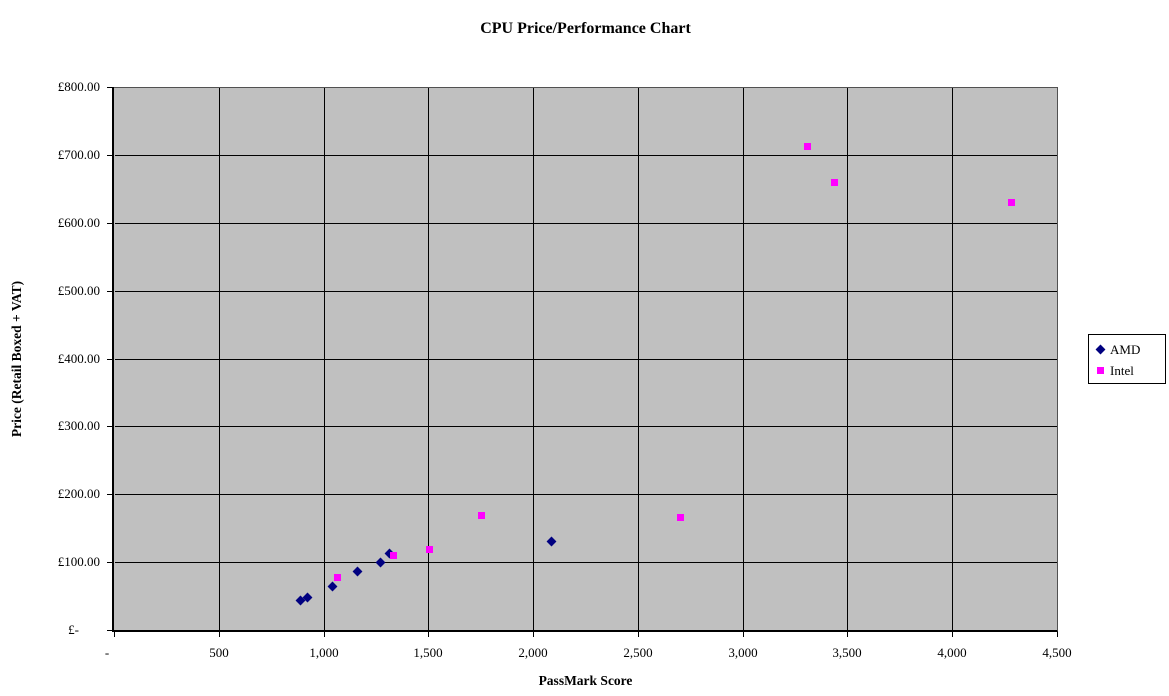 This screenshot has width=1169, height=696. What do you see at coordinates (638, 652) in the screenshot?
I see `x-axis-tick-label: 2,500` at bounding box center [638, 652].